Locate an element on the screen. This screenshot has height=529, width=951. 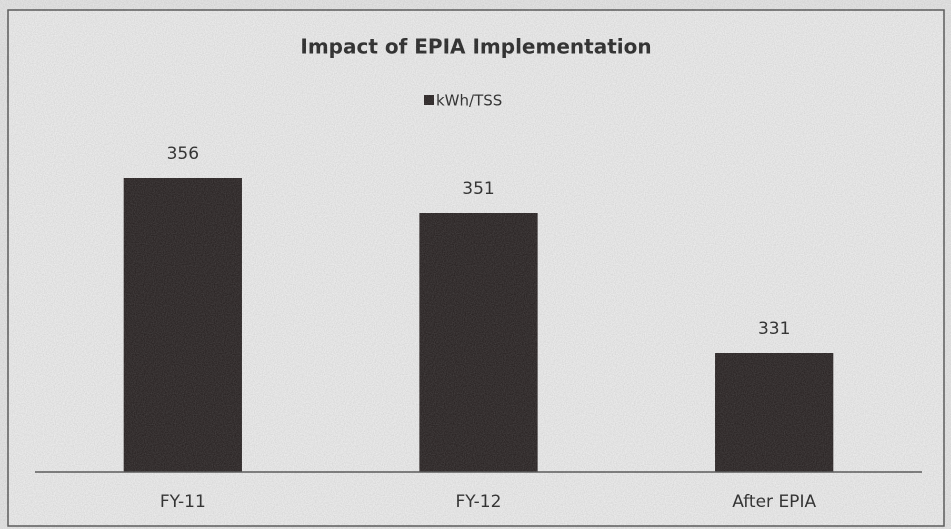
data-label: 351 is located at coordinates (478, 189).